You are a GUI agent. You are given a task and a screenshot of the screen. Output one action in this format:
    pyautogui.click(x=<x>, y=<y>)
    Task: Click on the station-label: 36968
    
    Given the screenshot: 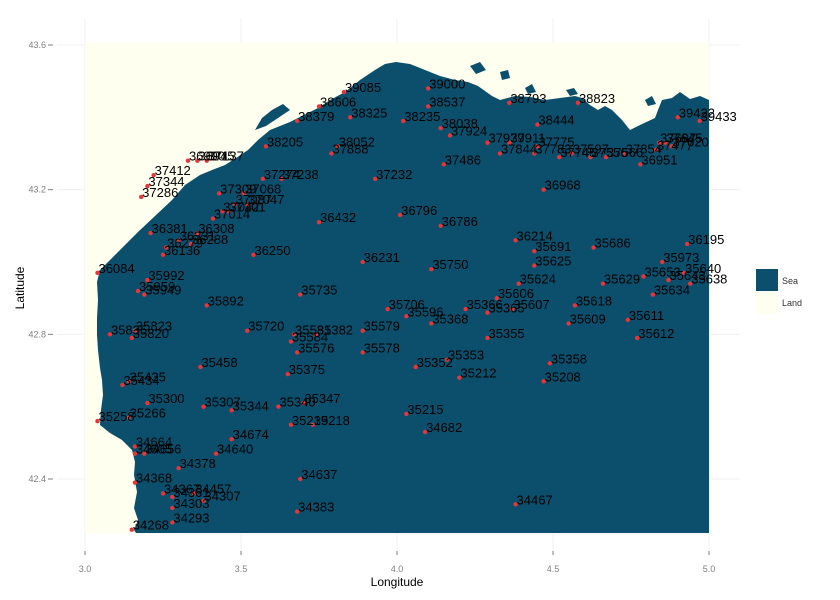 What is the action you would take?
    pyautogui.click(x=563, y=185)
    